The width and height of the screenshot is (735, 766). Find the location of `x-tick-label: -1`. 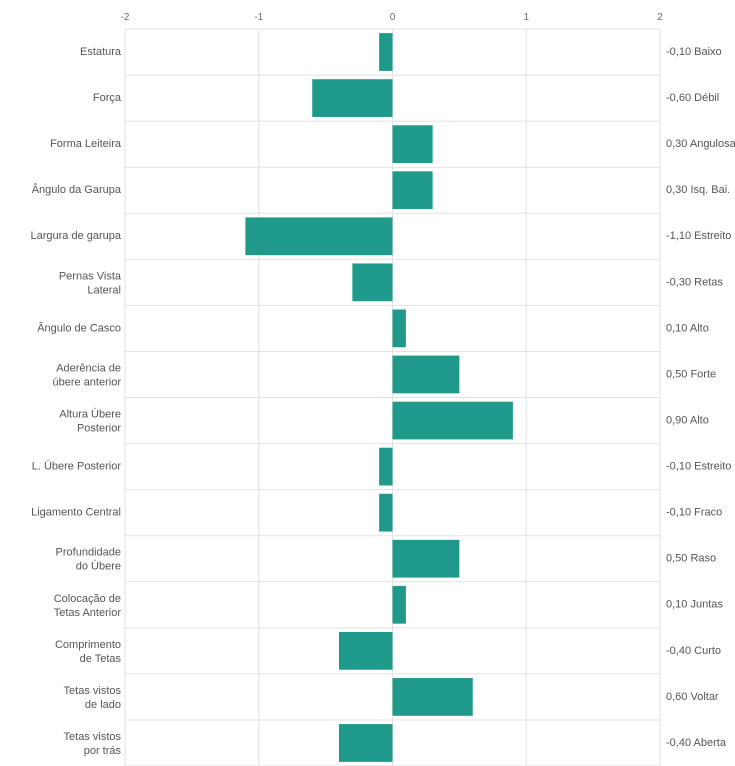

x-tick-label: -1 is located at coordinates (258, 17).